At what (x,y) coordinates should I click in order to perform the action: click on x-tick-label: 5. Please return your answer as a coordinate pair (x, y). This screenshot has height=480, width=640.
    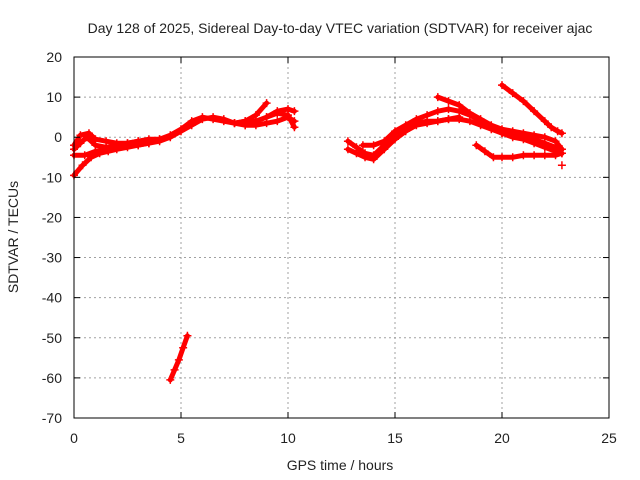
    Looking at the image, I should click on (181, 438).